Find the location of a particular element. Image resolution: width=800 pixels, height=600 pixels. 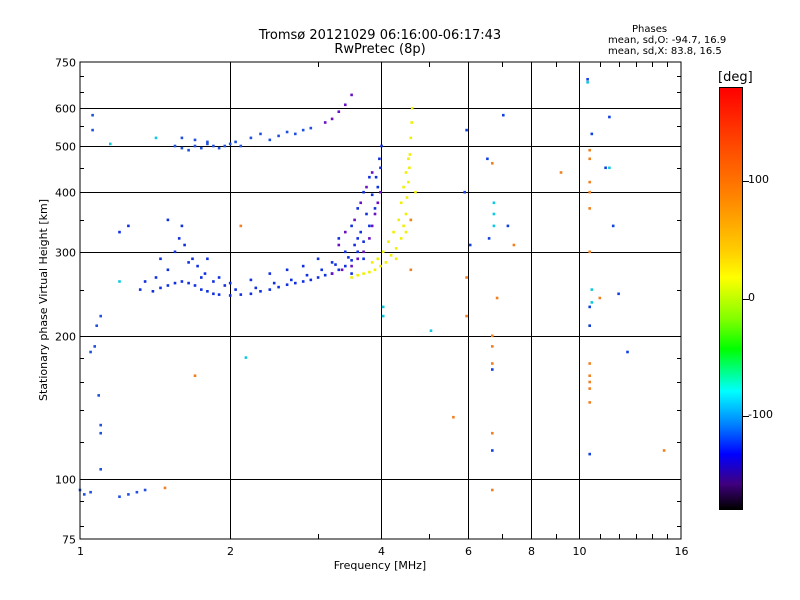

x-tick-label: 8 is located at coordinates (531, 551).